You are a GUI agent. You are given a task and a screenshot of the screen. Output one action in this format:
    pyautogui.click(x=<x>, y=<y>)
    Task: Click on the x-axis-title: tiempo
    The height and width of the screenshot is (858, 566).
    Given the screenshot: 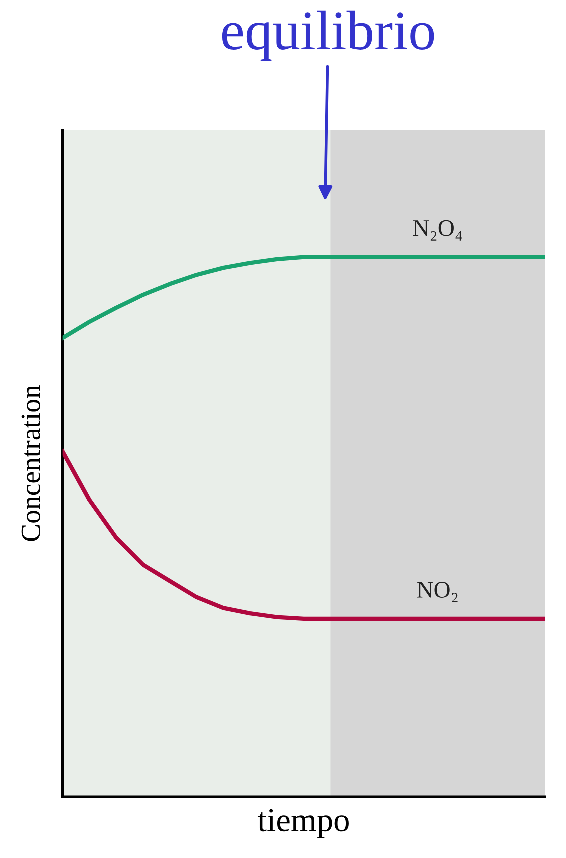 What is the action you would take?
    pyautogui.click(x=303, y=823)
    